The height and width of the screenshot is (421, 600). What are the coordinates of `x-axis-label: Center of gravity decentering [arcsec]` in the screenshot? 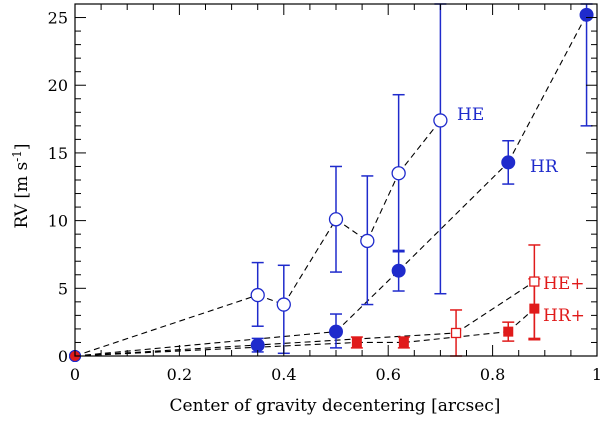 It's located at (335, 406).